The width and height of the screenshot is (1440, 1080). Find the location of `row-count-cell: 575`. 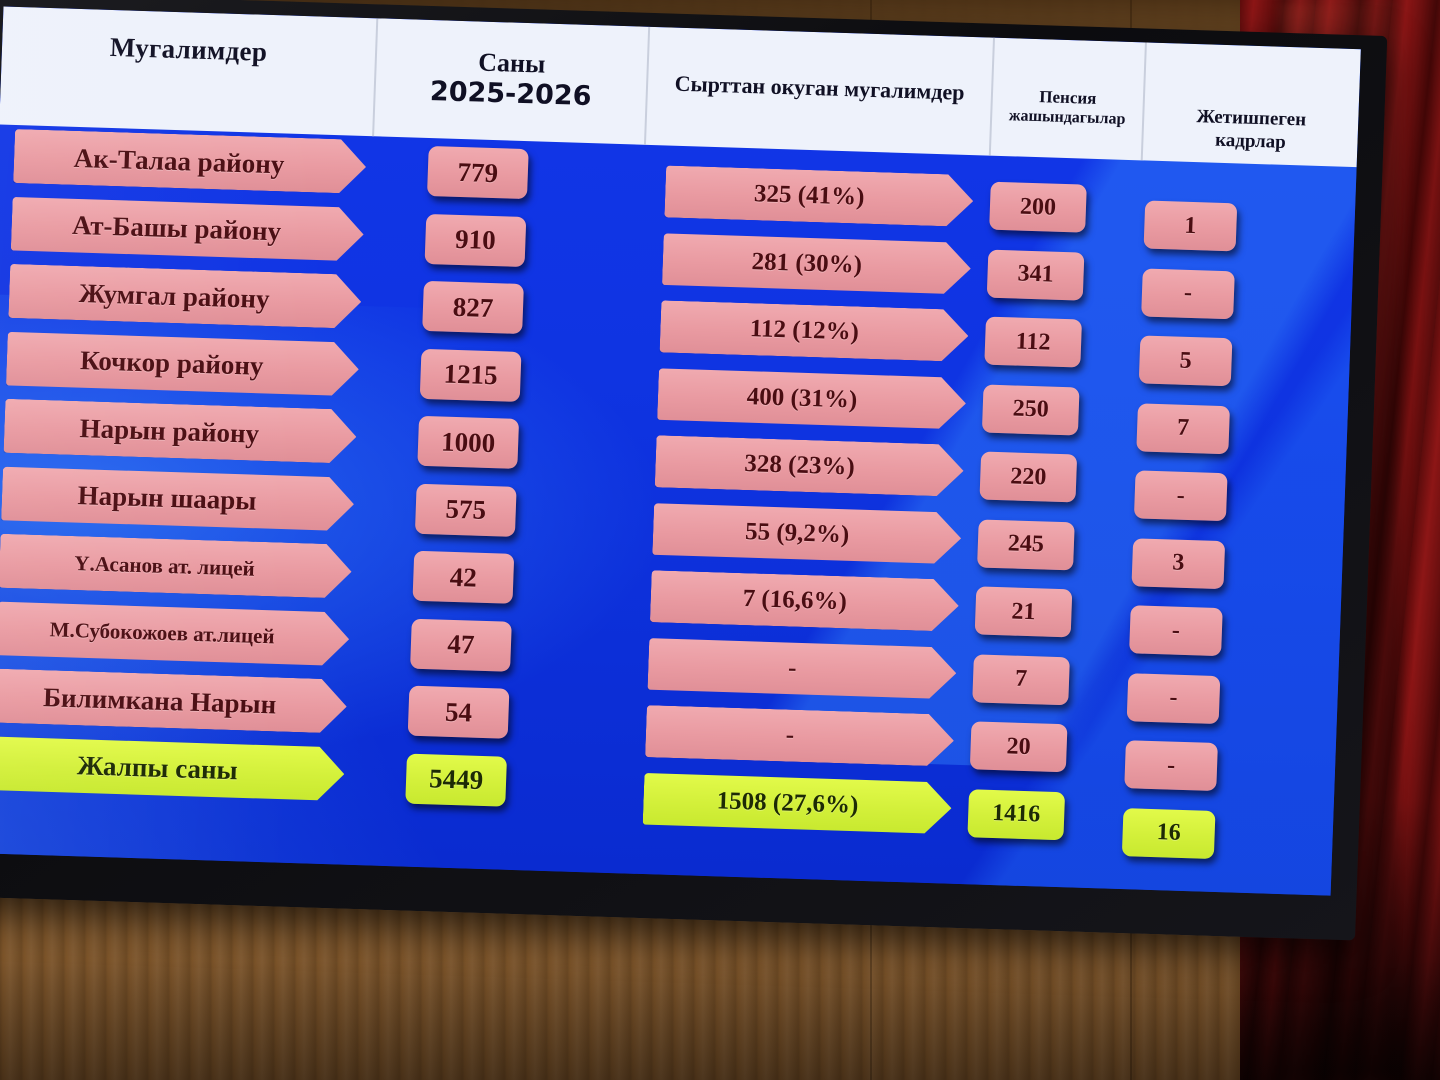

row-count-cell: 575 is located at coordinates (465, 510).